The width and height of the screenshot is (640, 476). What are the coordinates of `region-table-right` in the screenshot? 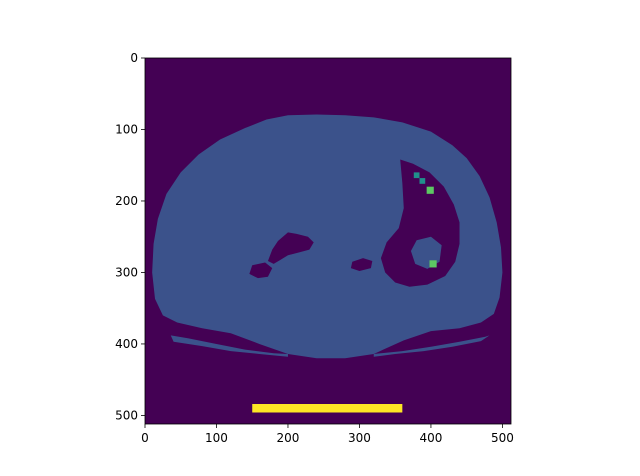 It's located at (431, 346).